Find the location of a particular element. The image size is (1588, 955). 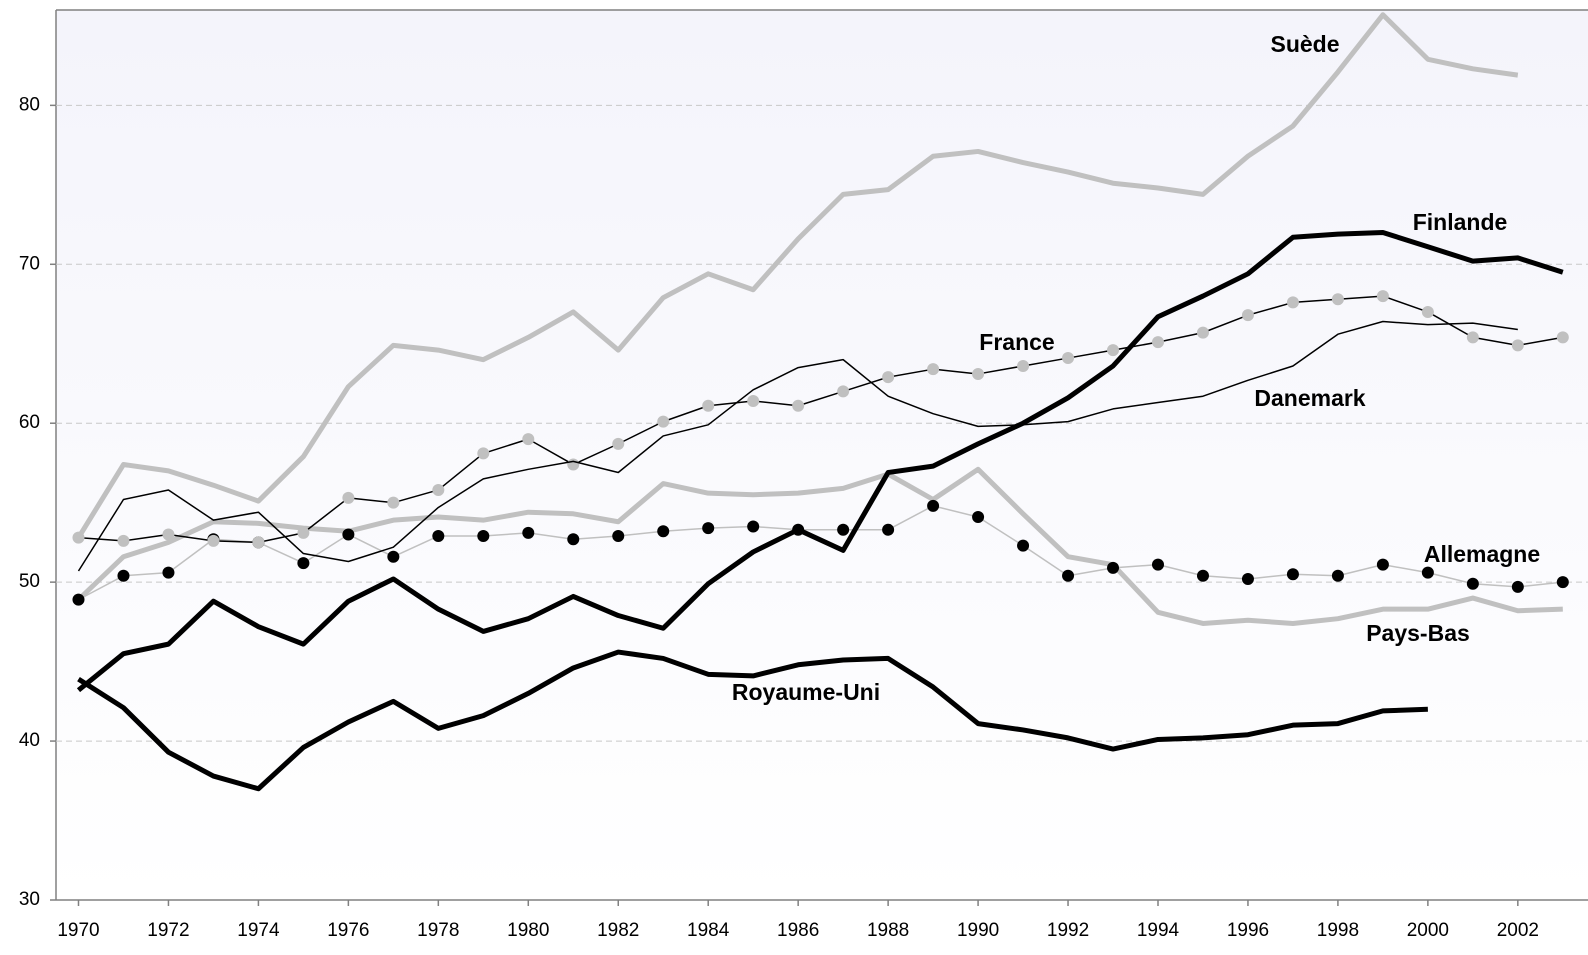

series-label: Pays-Bas is located at coordinates (1418, 633).